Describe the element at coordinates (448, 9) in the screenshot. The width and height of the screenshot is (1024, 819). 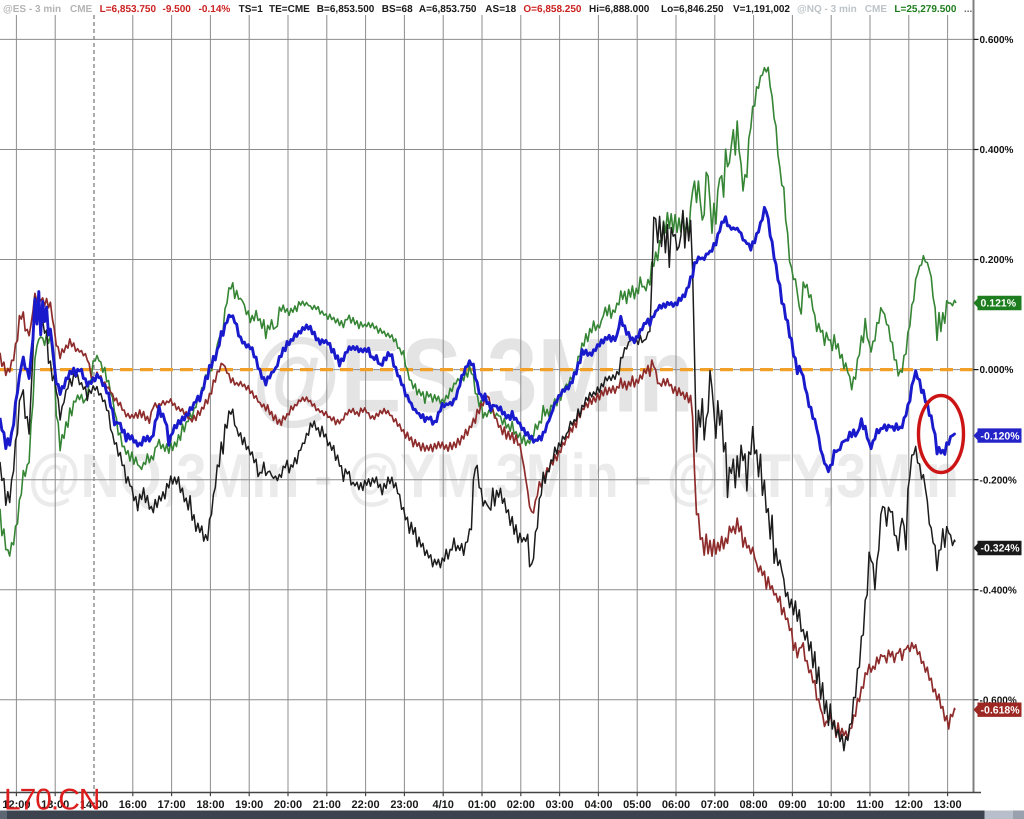
I see `svg-text: A=6,853.750` at that location.